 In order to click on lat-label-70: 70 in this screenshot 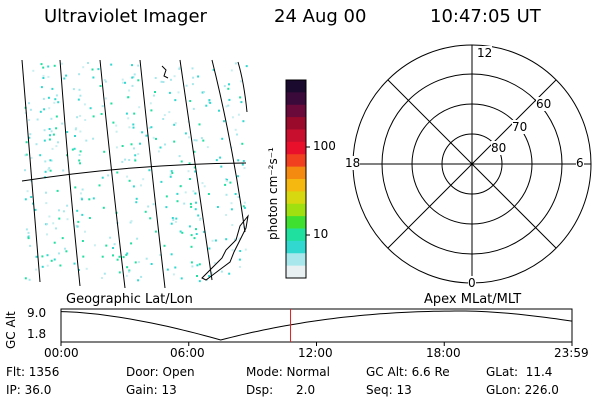, I will do `click(520, 127)`.